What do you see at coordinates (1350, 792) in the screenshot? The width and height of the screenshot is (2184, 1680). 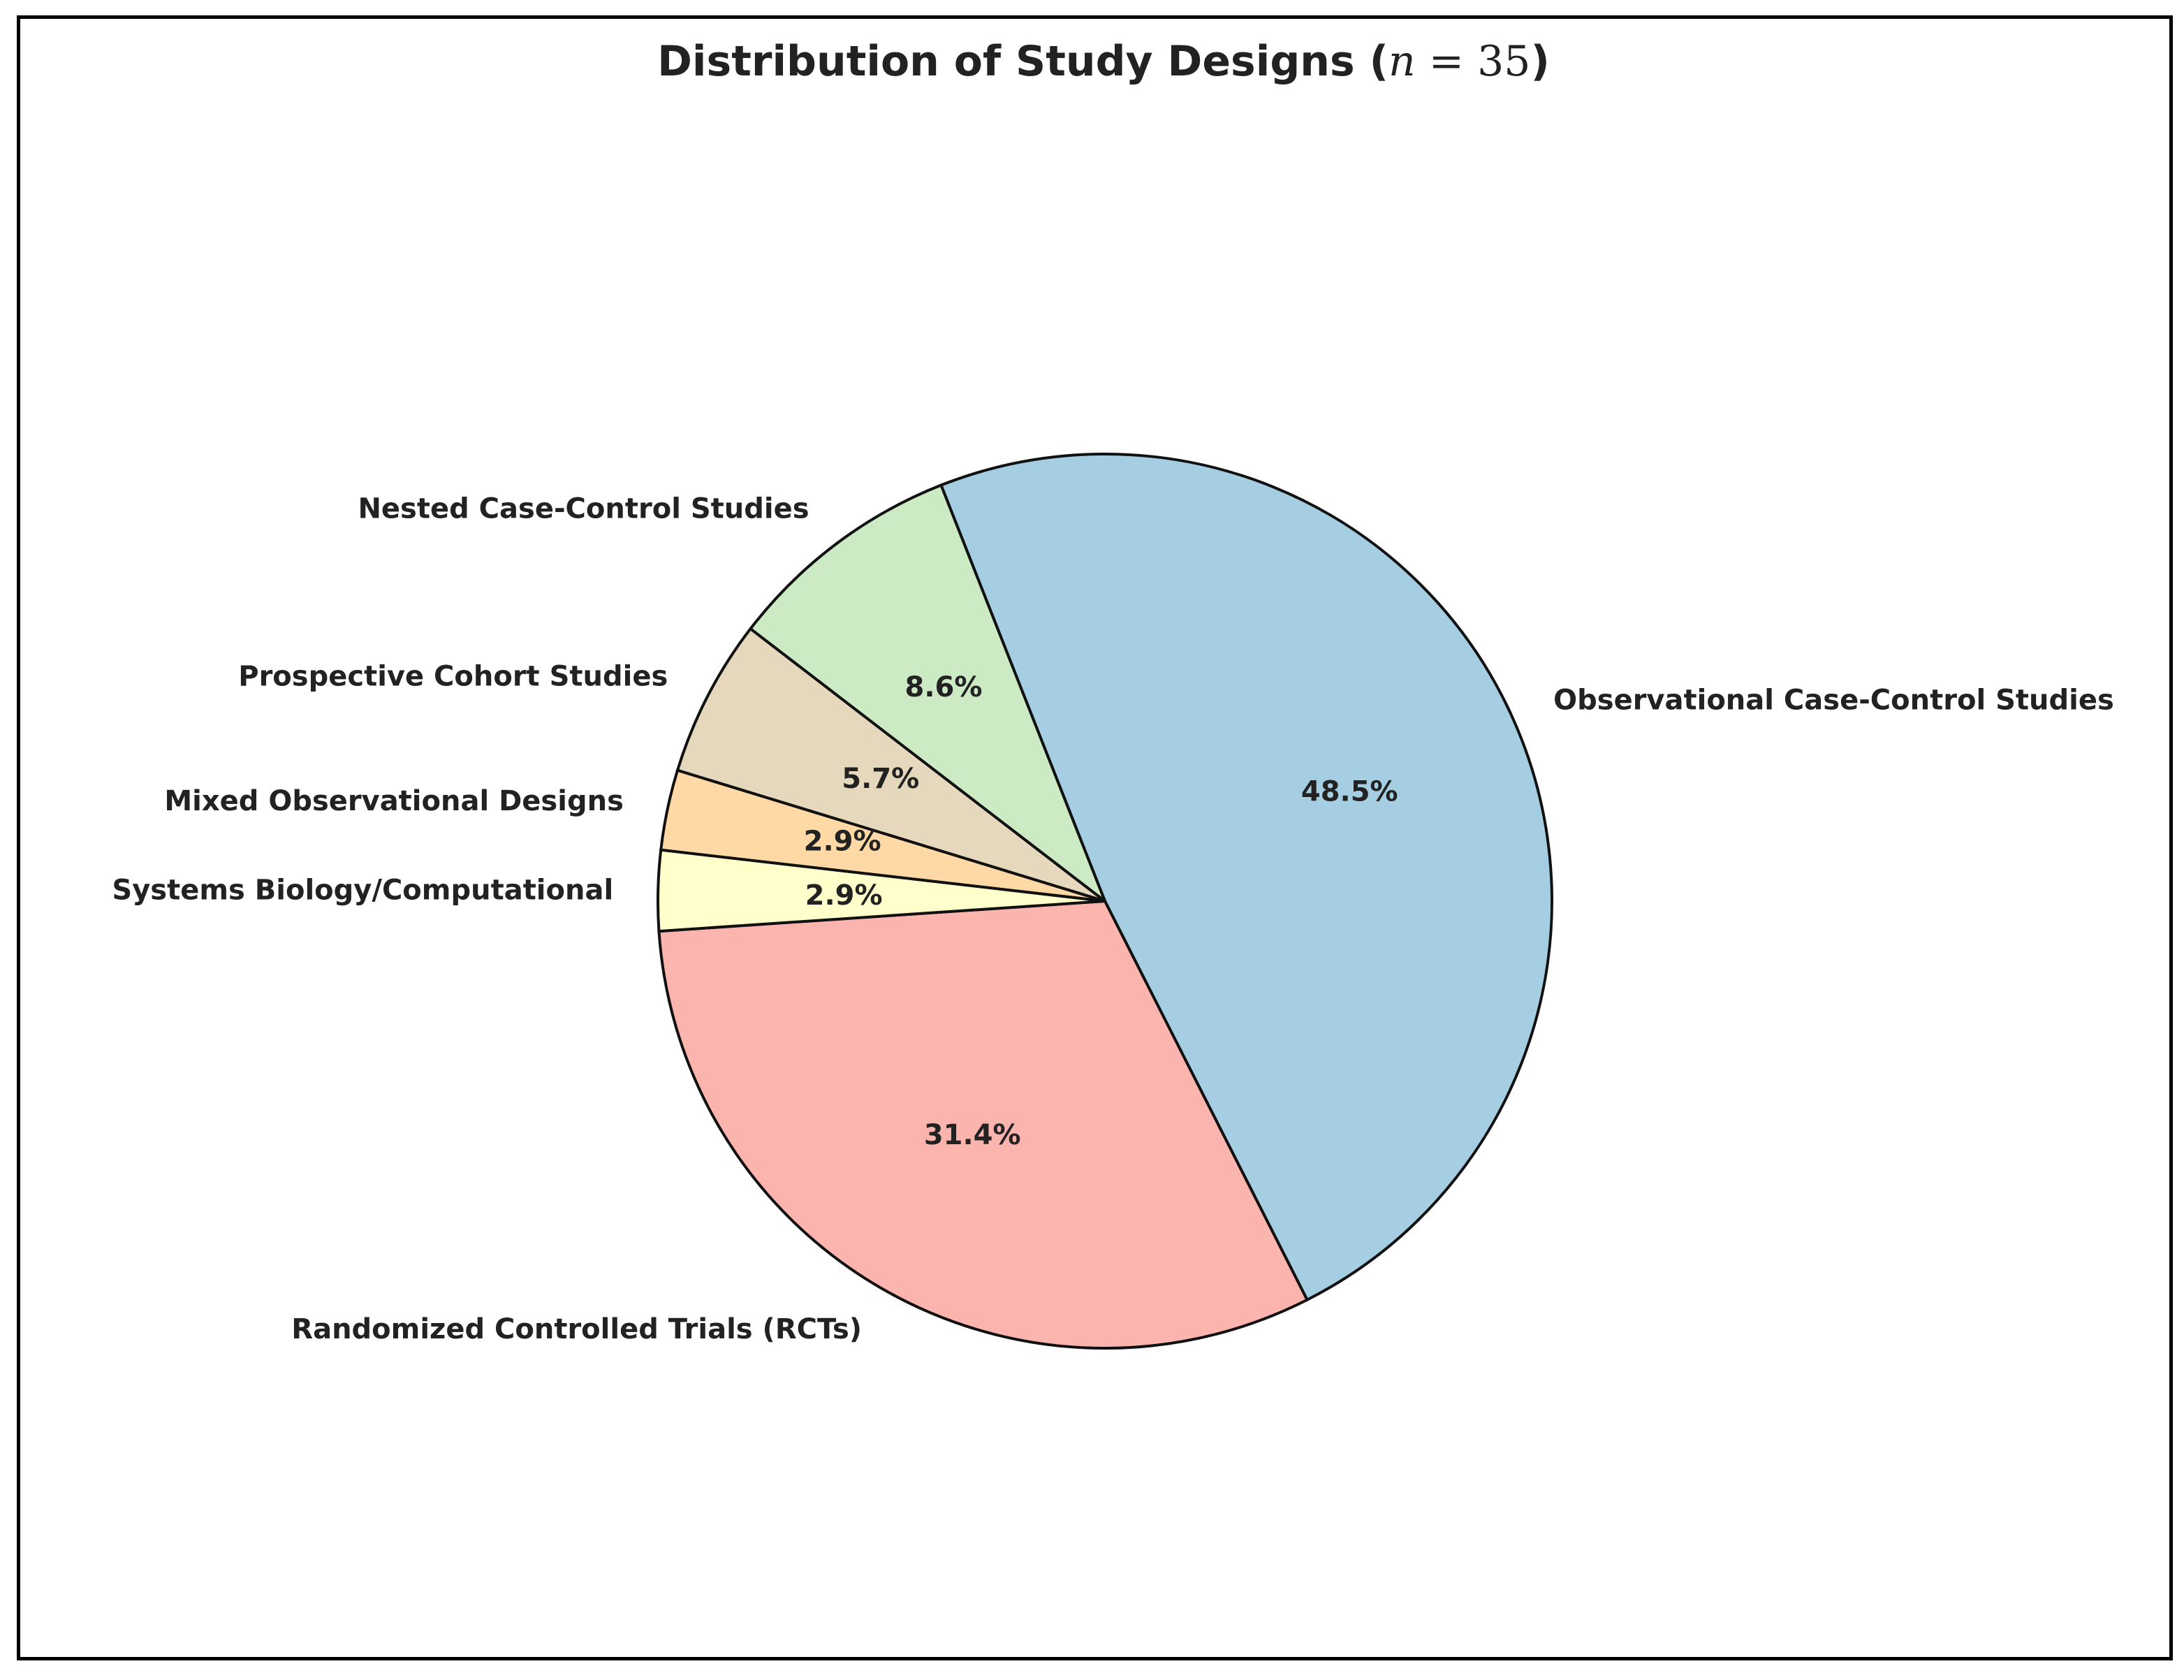 I see `percent-label-1: 48.5%` at bounding box center [1350, 792].